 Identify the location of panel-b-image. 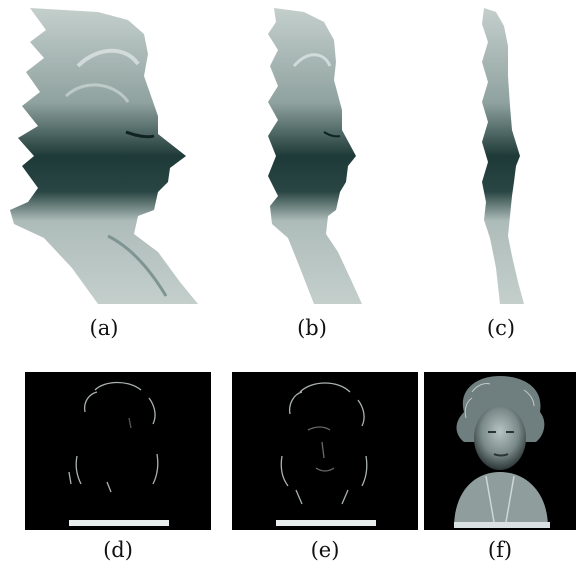
(314, 156).